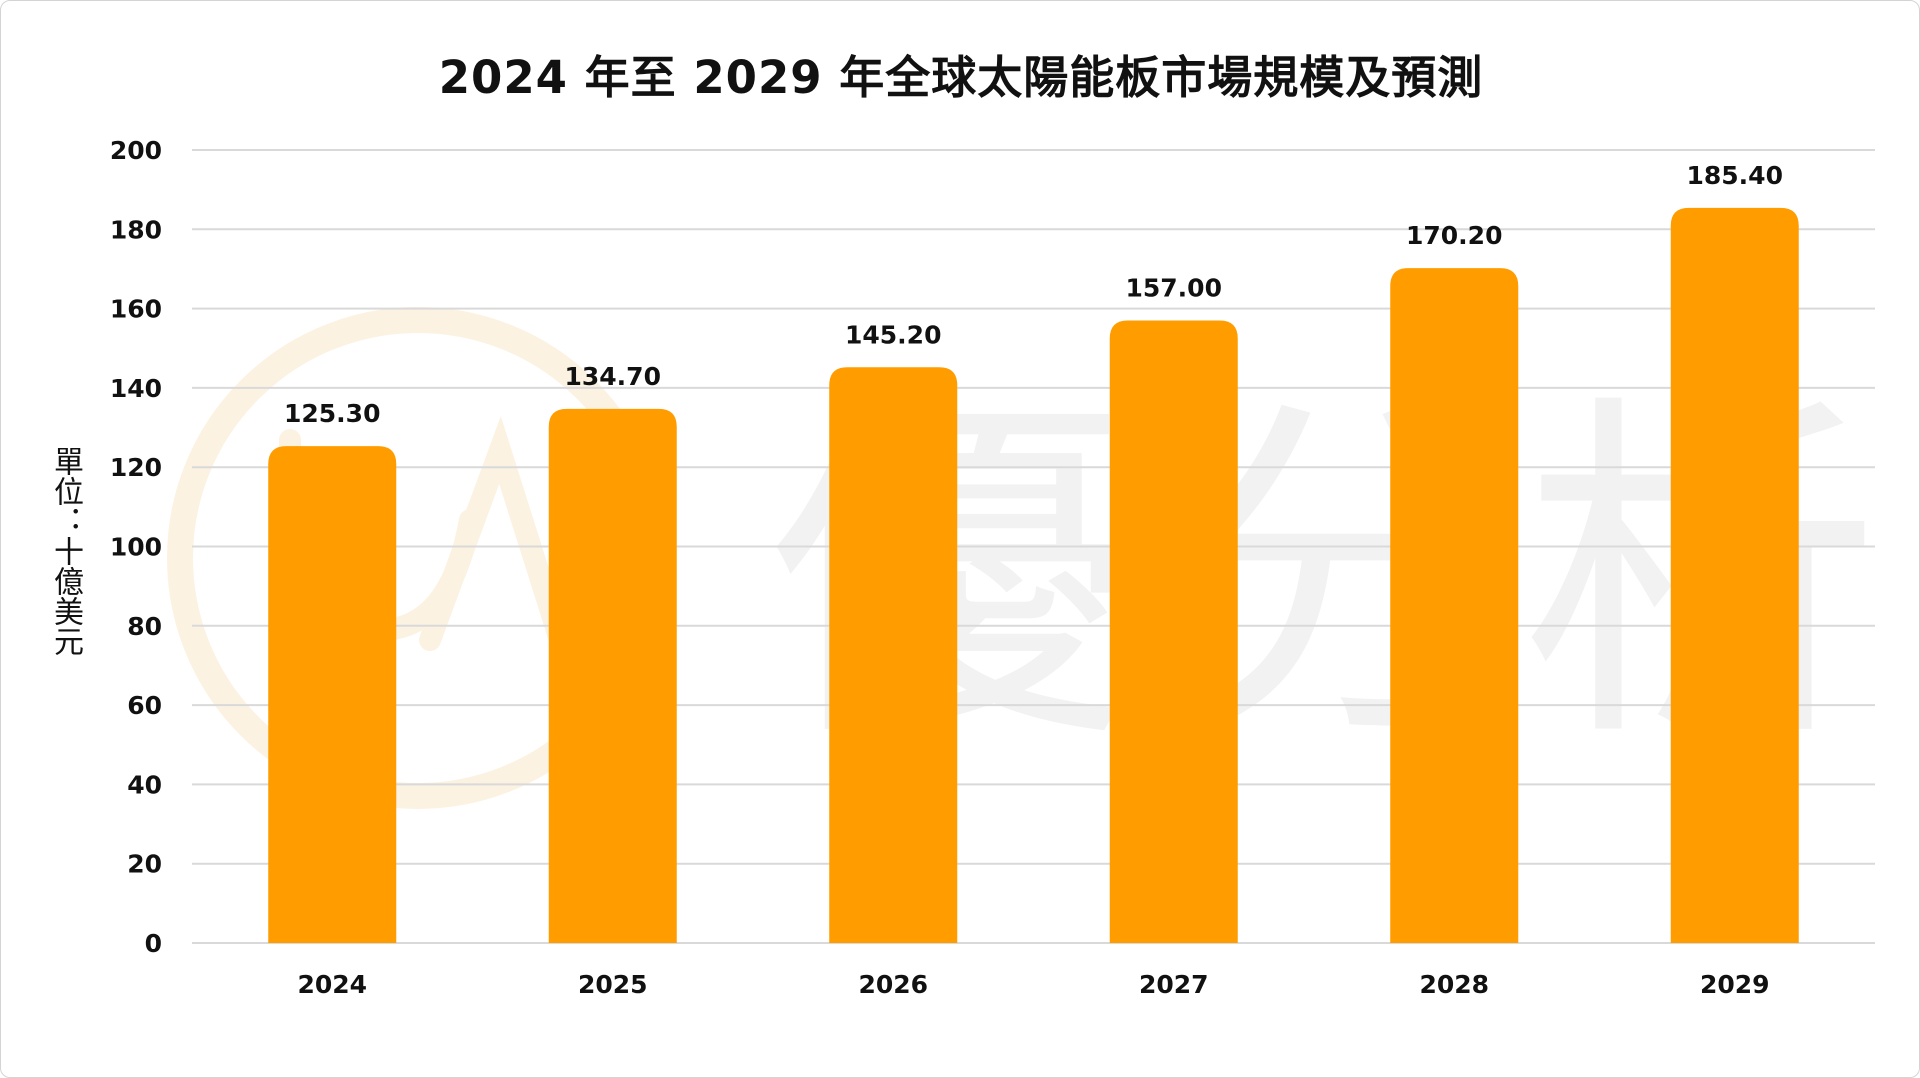  What do you see at coordinates (144, 864) in the screenshot?
I see `y-tick-label: 20` at bounding box center [144, 864].